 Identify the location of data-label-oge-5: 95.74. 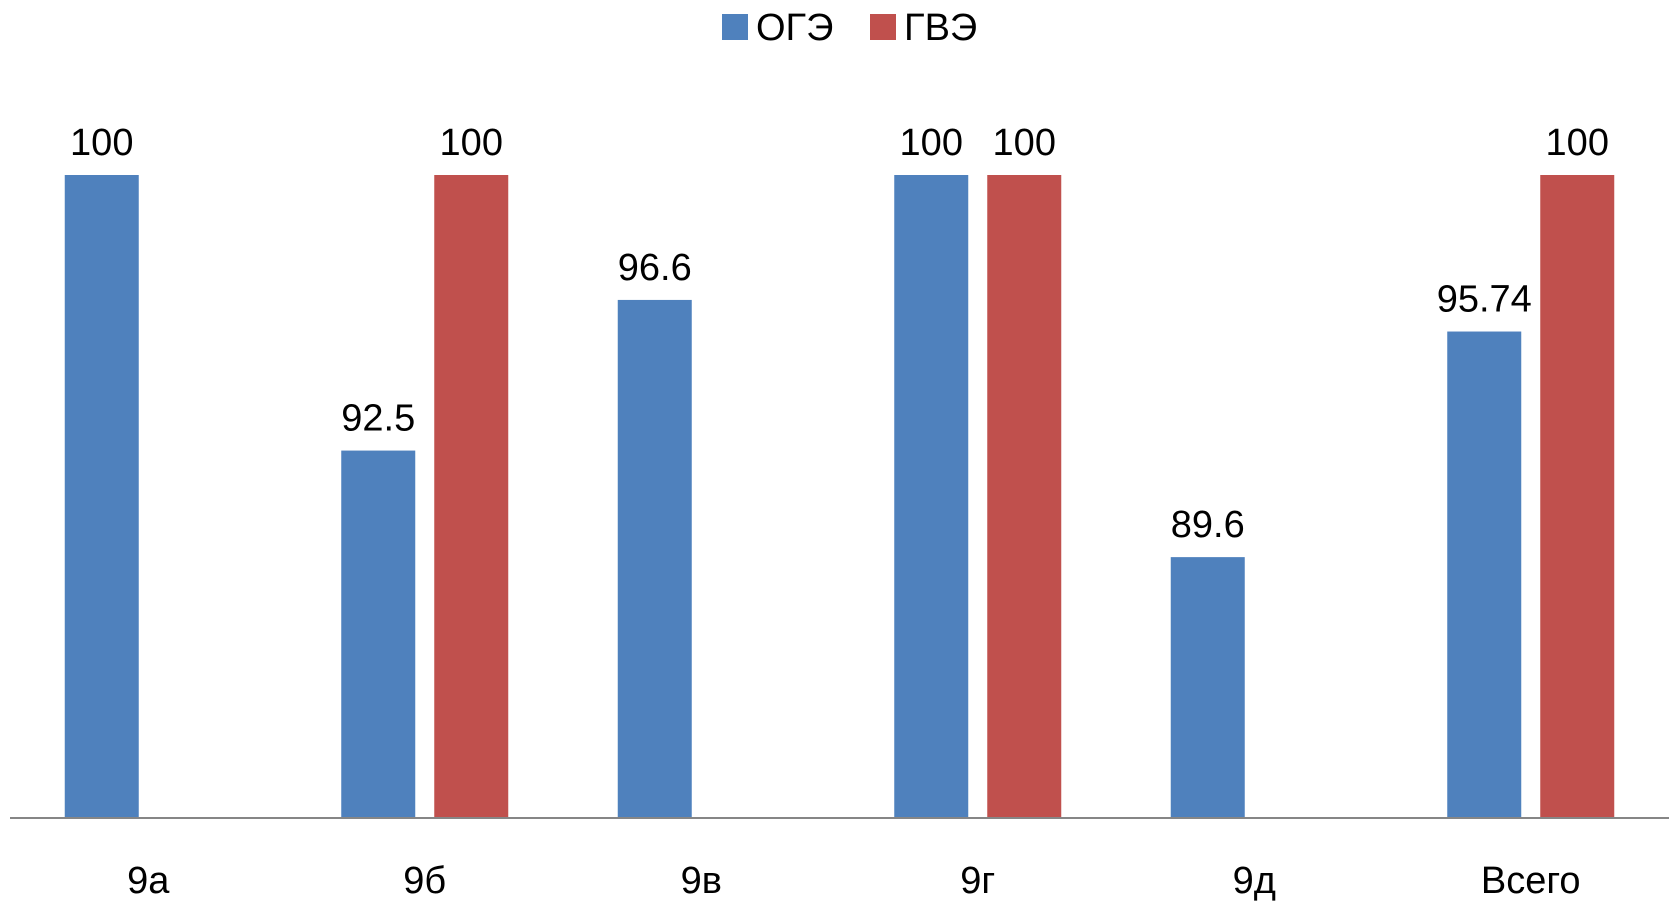
(1484, 300).